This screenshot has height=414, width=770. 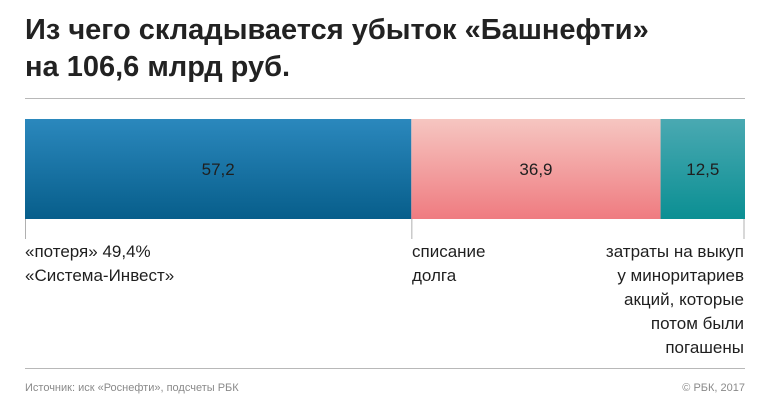 I want to click on chart-title-line-1: Из чего складывается убыток «Башнефти», so click(x=337, y=30).